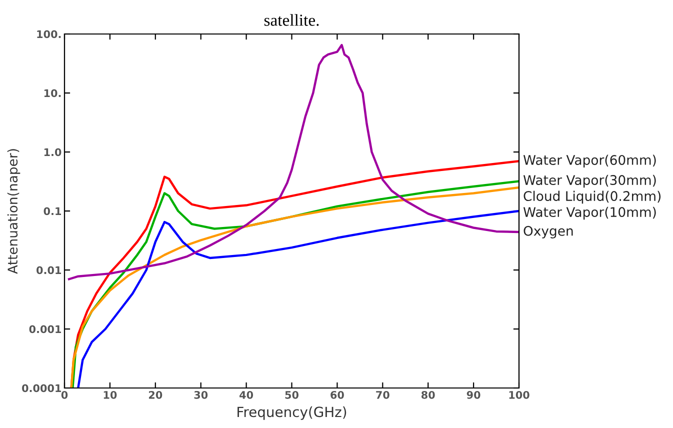  Describe the element at coordinates (49, 270) in the screenshot. I see `y-tick-label: 0.01` at that location.